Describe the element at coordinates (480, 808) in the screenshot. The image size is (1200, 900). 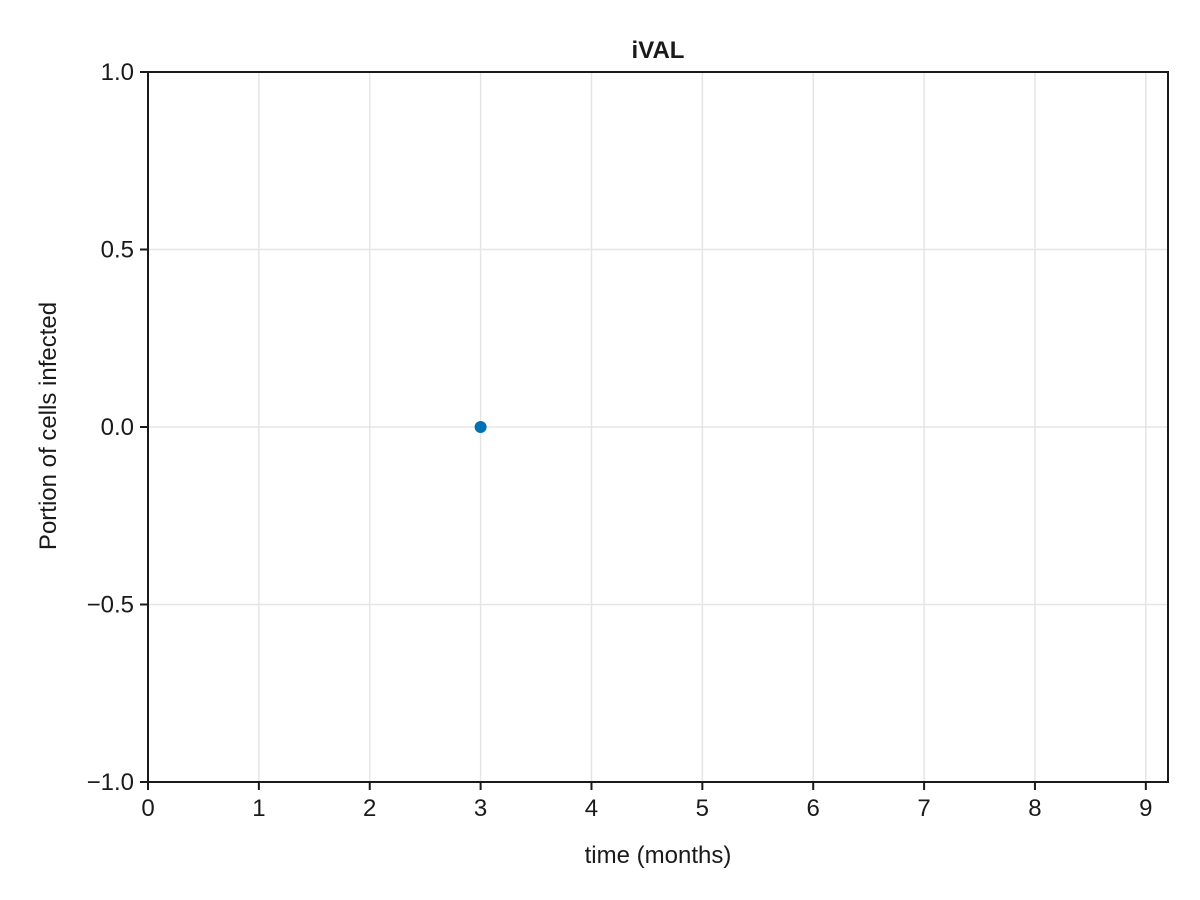
I see `x-tick-label: 3` at that location.